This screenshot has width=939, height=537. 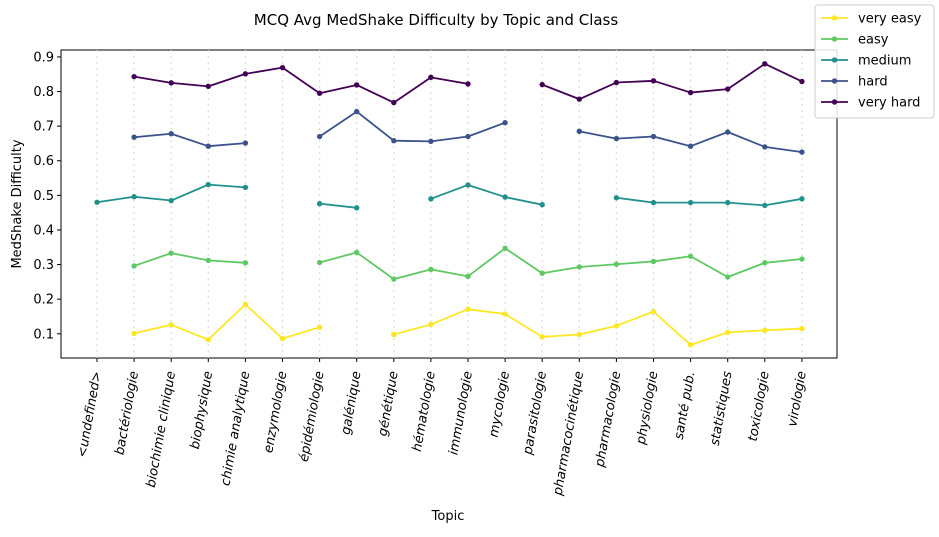 I want to click on x-tick-label: statistiques, so click(x=722, y=408).